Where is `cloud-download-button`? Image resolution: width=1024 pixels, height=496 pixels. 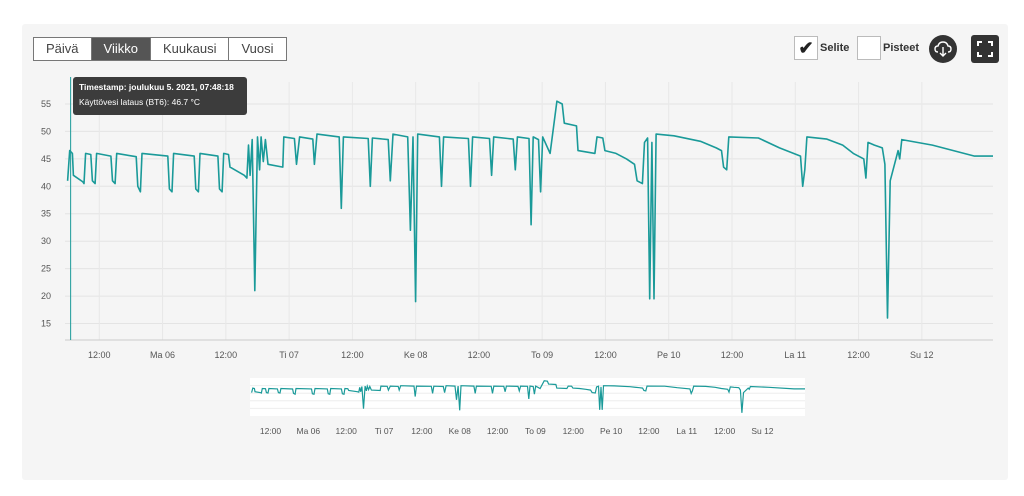
cloud-download-button is located at coordinates (943, 49).